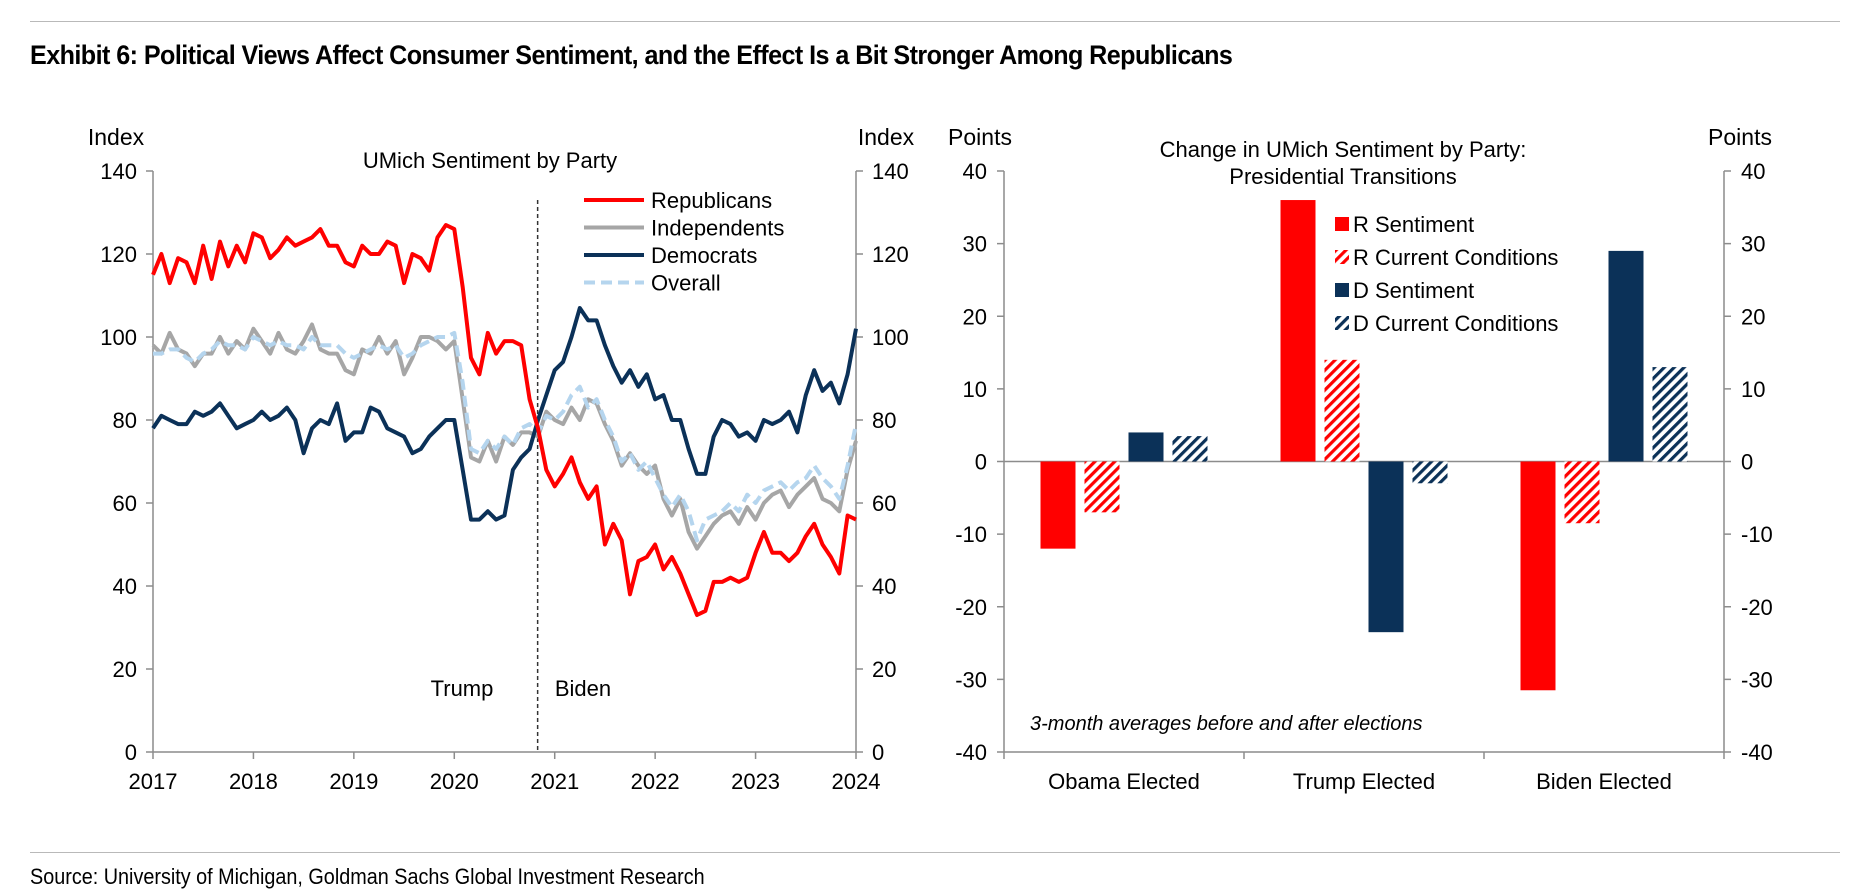 The image size is (1864, 896). Describe the element at coordinates (1753, 171) in the screenshot. I see `right-y2-tick-label: 40` at that location.